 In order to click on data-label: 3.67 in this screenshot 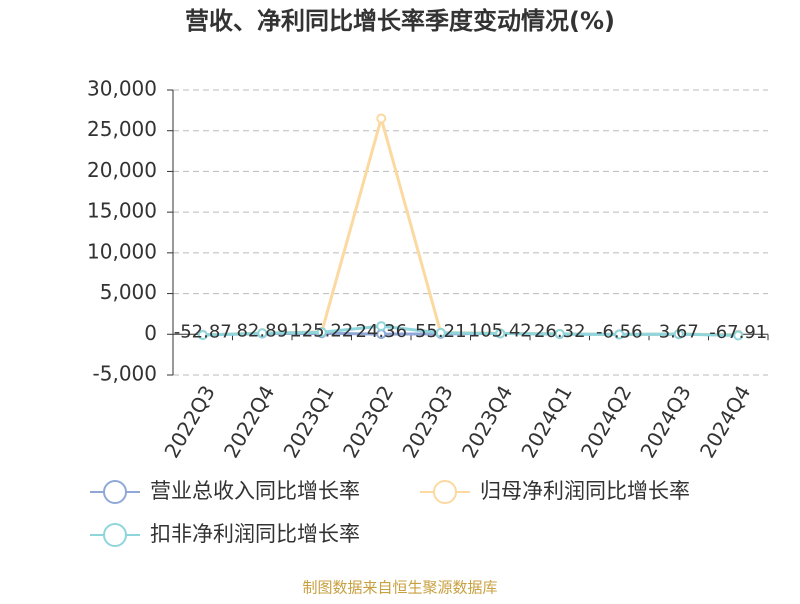, I will do `click(679, 331)`.